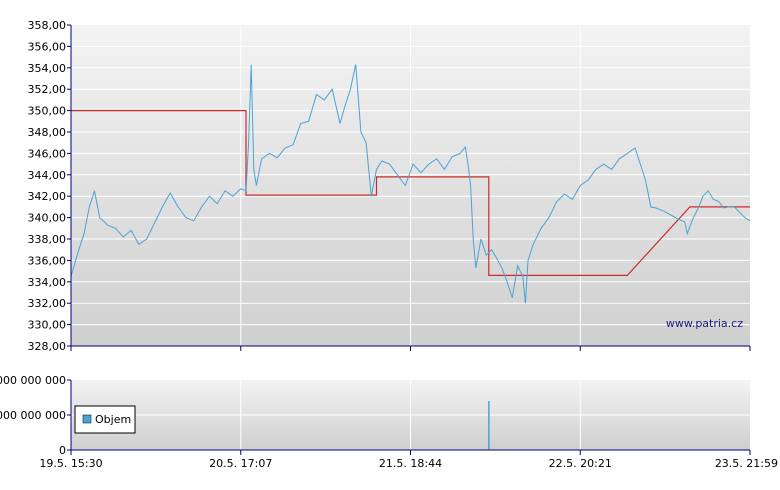 The image size is (780, 490). I want to click on price-y-tick-label: 356,00, so click(47, 46).